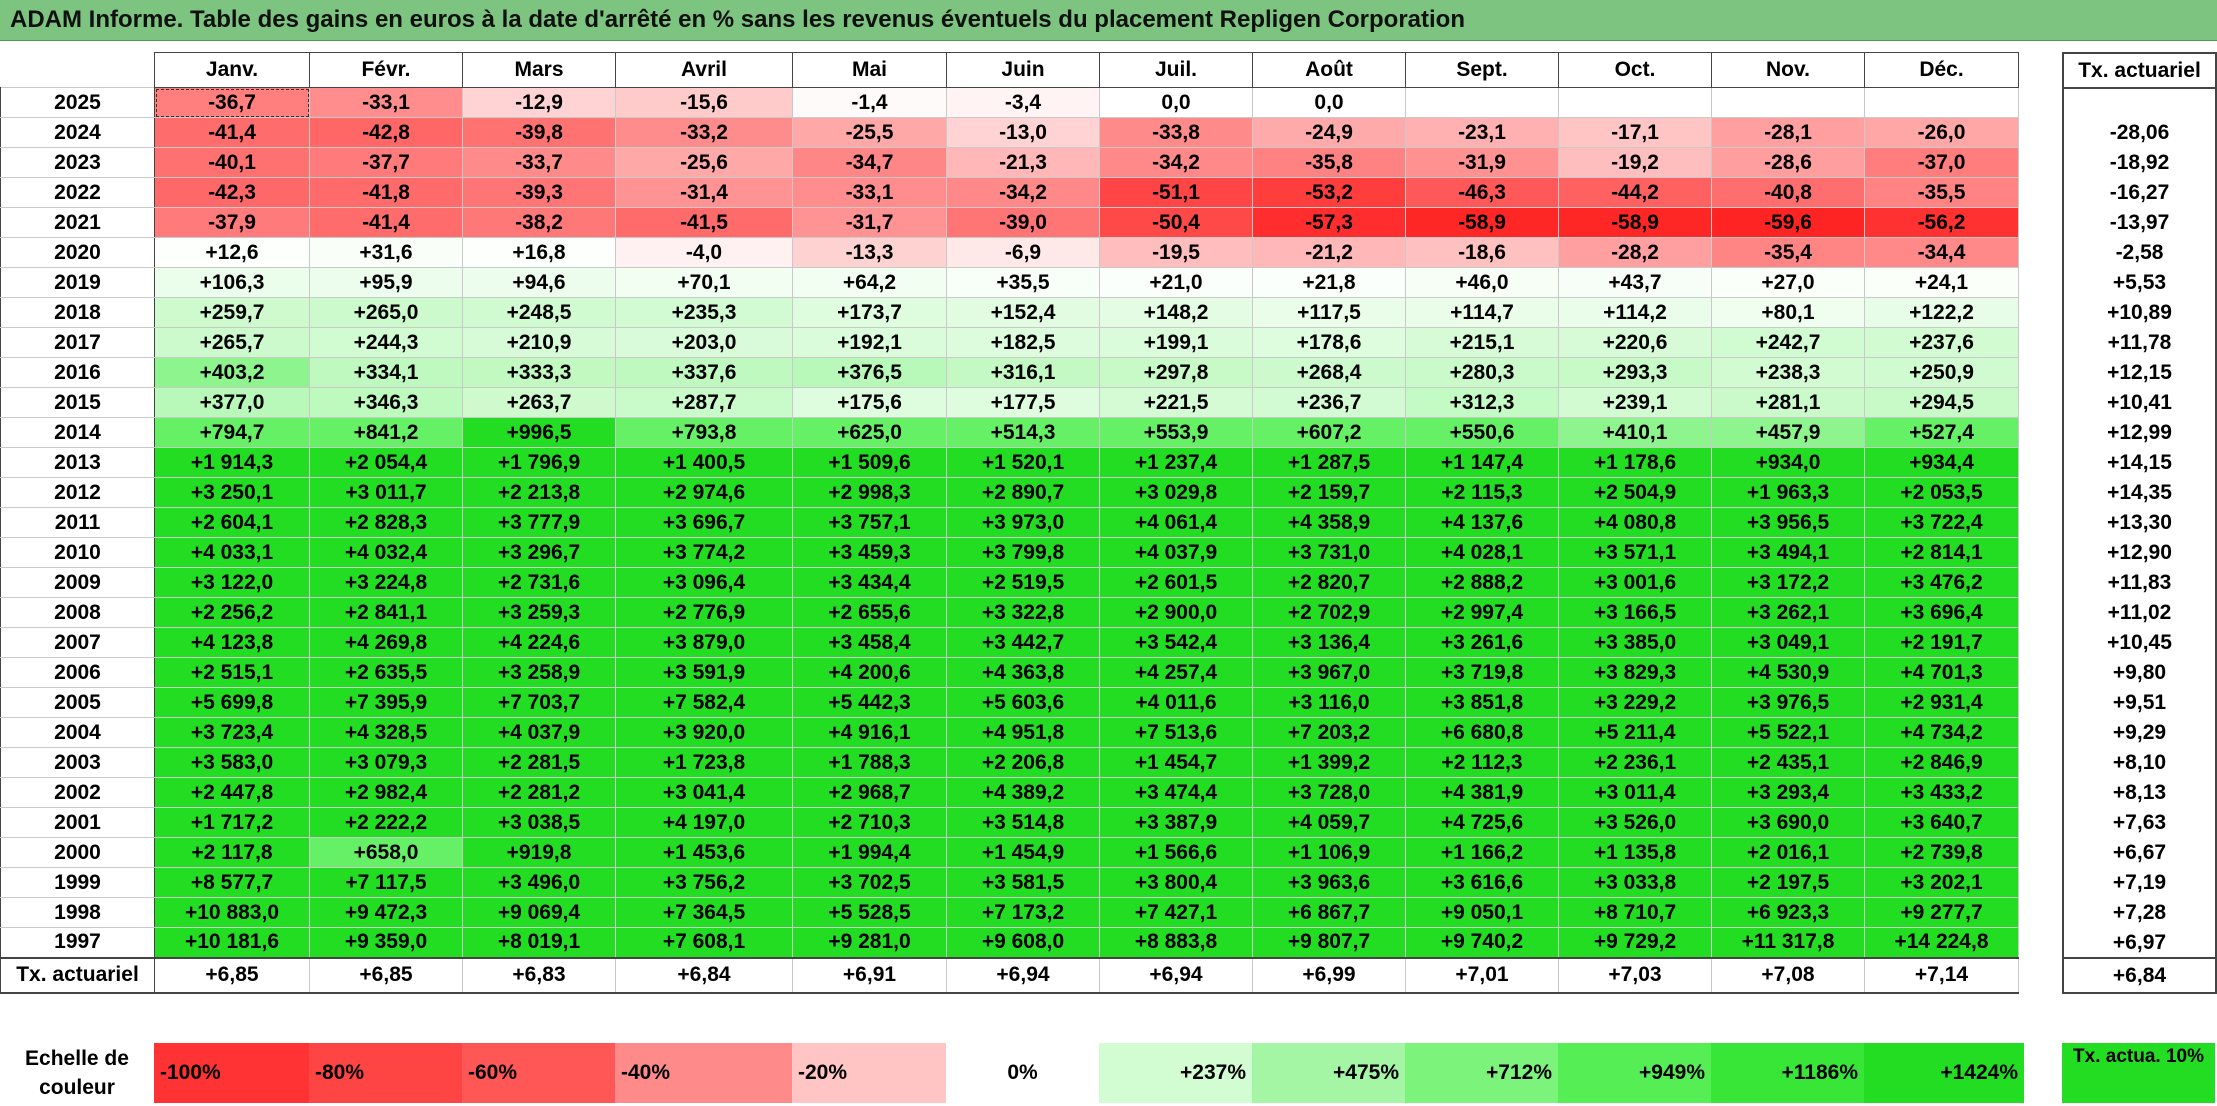 The height and width of the screenshot is (1106, 2217). I want to click on gain-cell: -21,3, so click(1023, 162).